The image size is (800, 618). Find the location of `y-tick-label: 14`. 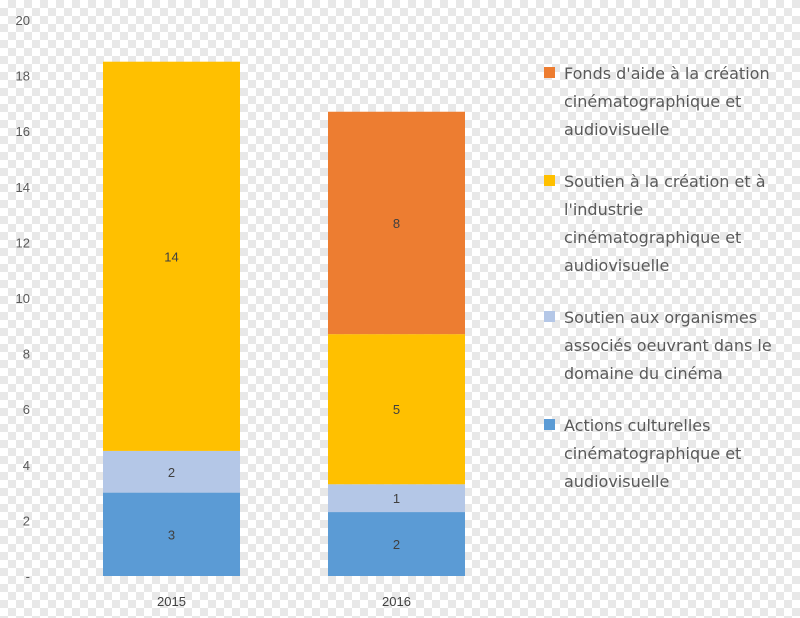

y-tick-label: 14 is located at coordinates (23, 187).